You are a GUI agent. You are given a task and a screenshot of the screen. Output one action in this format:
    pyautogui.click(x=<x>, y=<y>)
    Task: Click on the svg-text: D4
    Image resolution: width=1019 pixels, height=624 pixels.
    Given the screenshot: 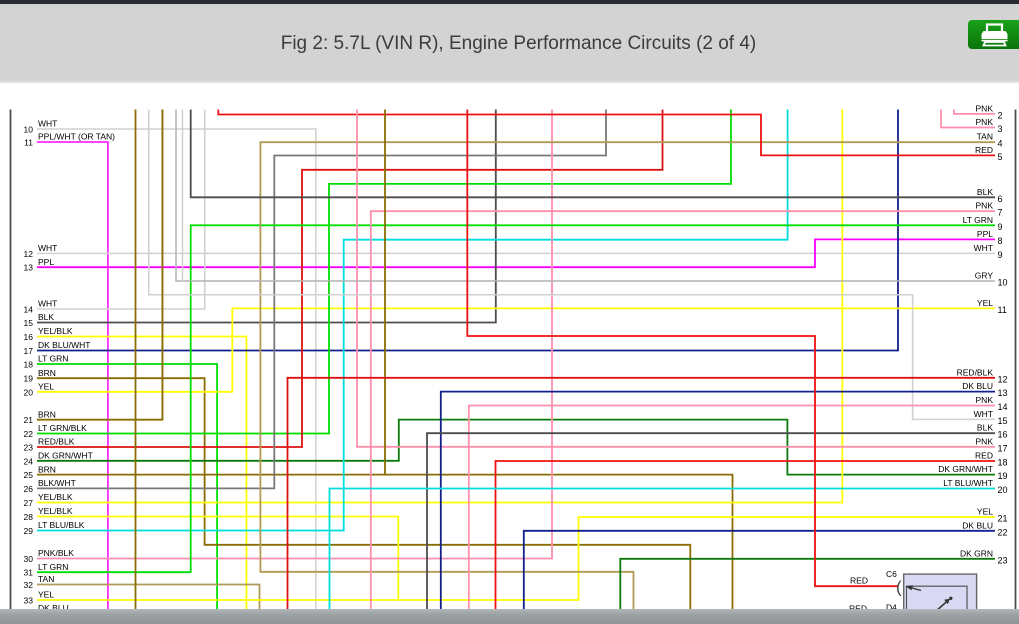 What is the action you would take?
    pyautogui.click(x=891, y=608)
    